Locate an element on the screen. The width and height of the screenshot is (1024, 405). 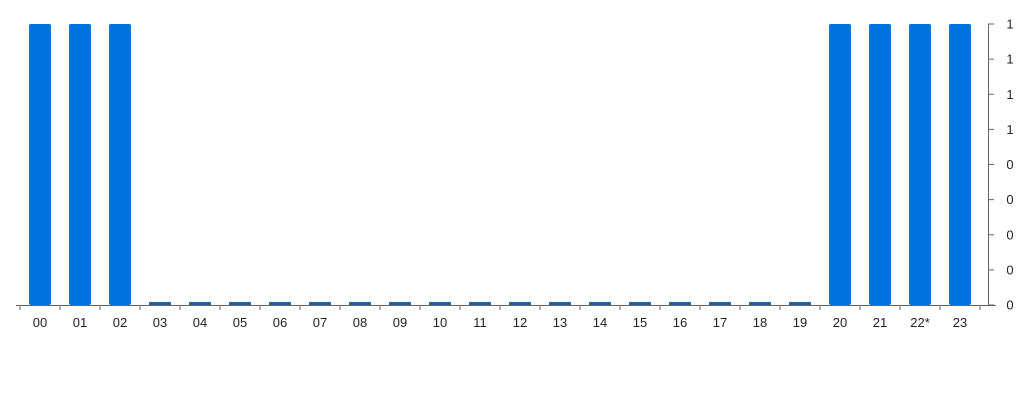
x-tick-label: 10 is located at coordinates (440, 322).